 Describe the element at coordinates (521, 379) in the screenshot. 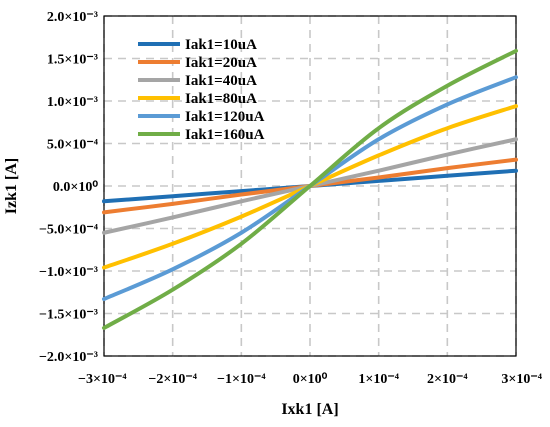

I see `x-tick-label: 3×10⁻⁴` at that location.